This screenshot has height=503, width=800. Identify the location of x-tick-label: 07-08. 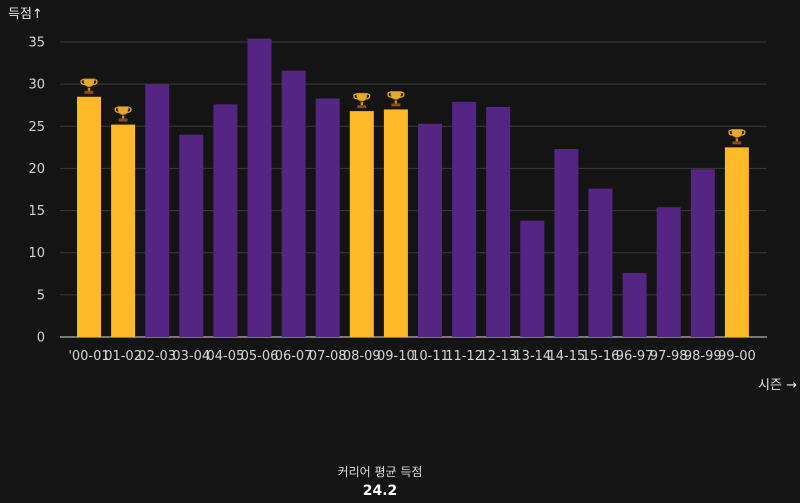
(328, 356).